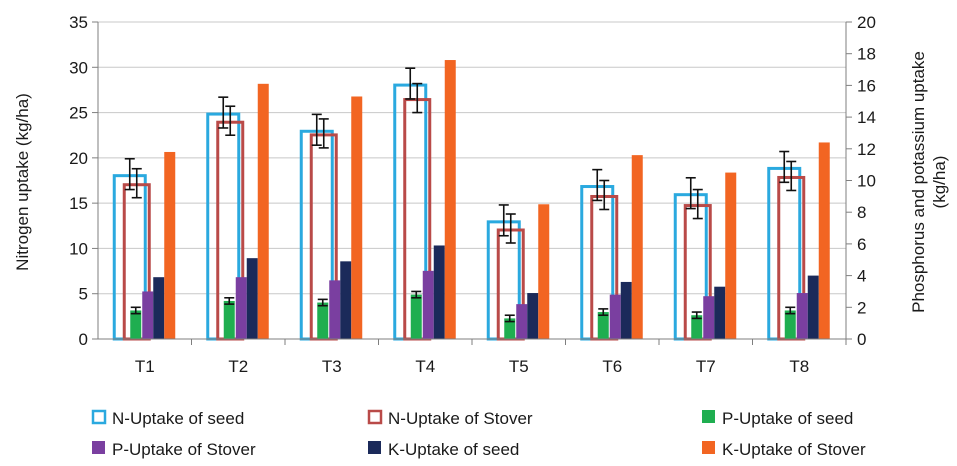 Image resolution: width=957 pixels, height=466 pixels. Describe the element at coordinates (78, 22) in the screenshot. I see `y-left-tick-label: 35` at that location.